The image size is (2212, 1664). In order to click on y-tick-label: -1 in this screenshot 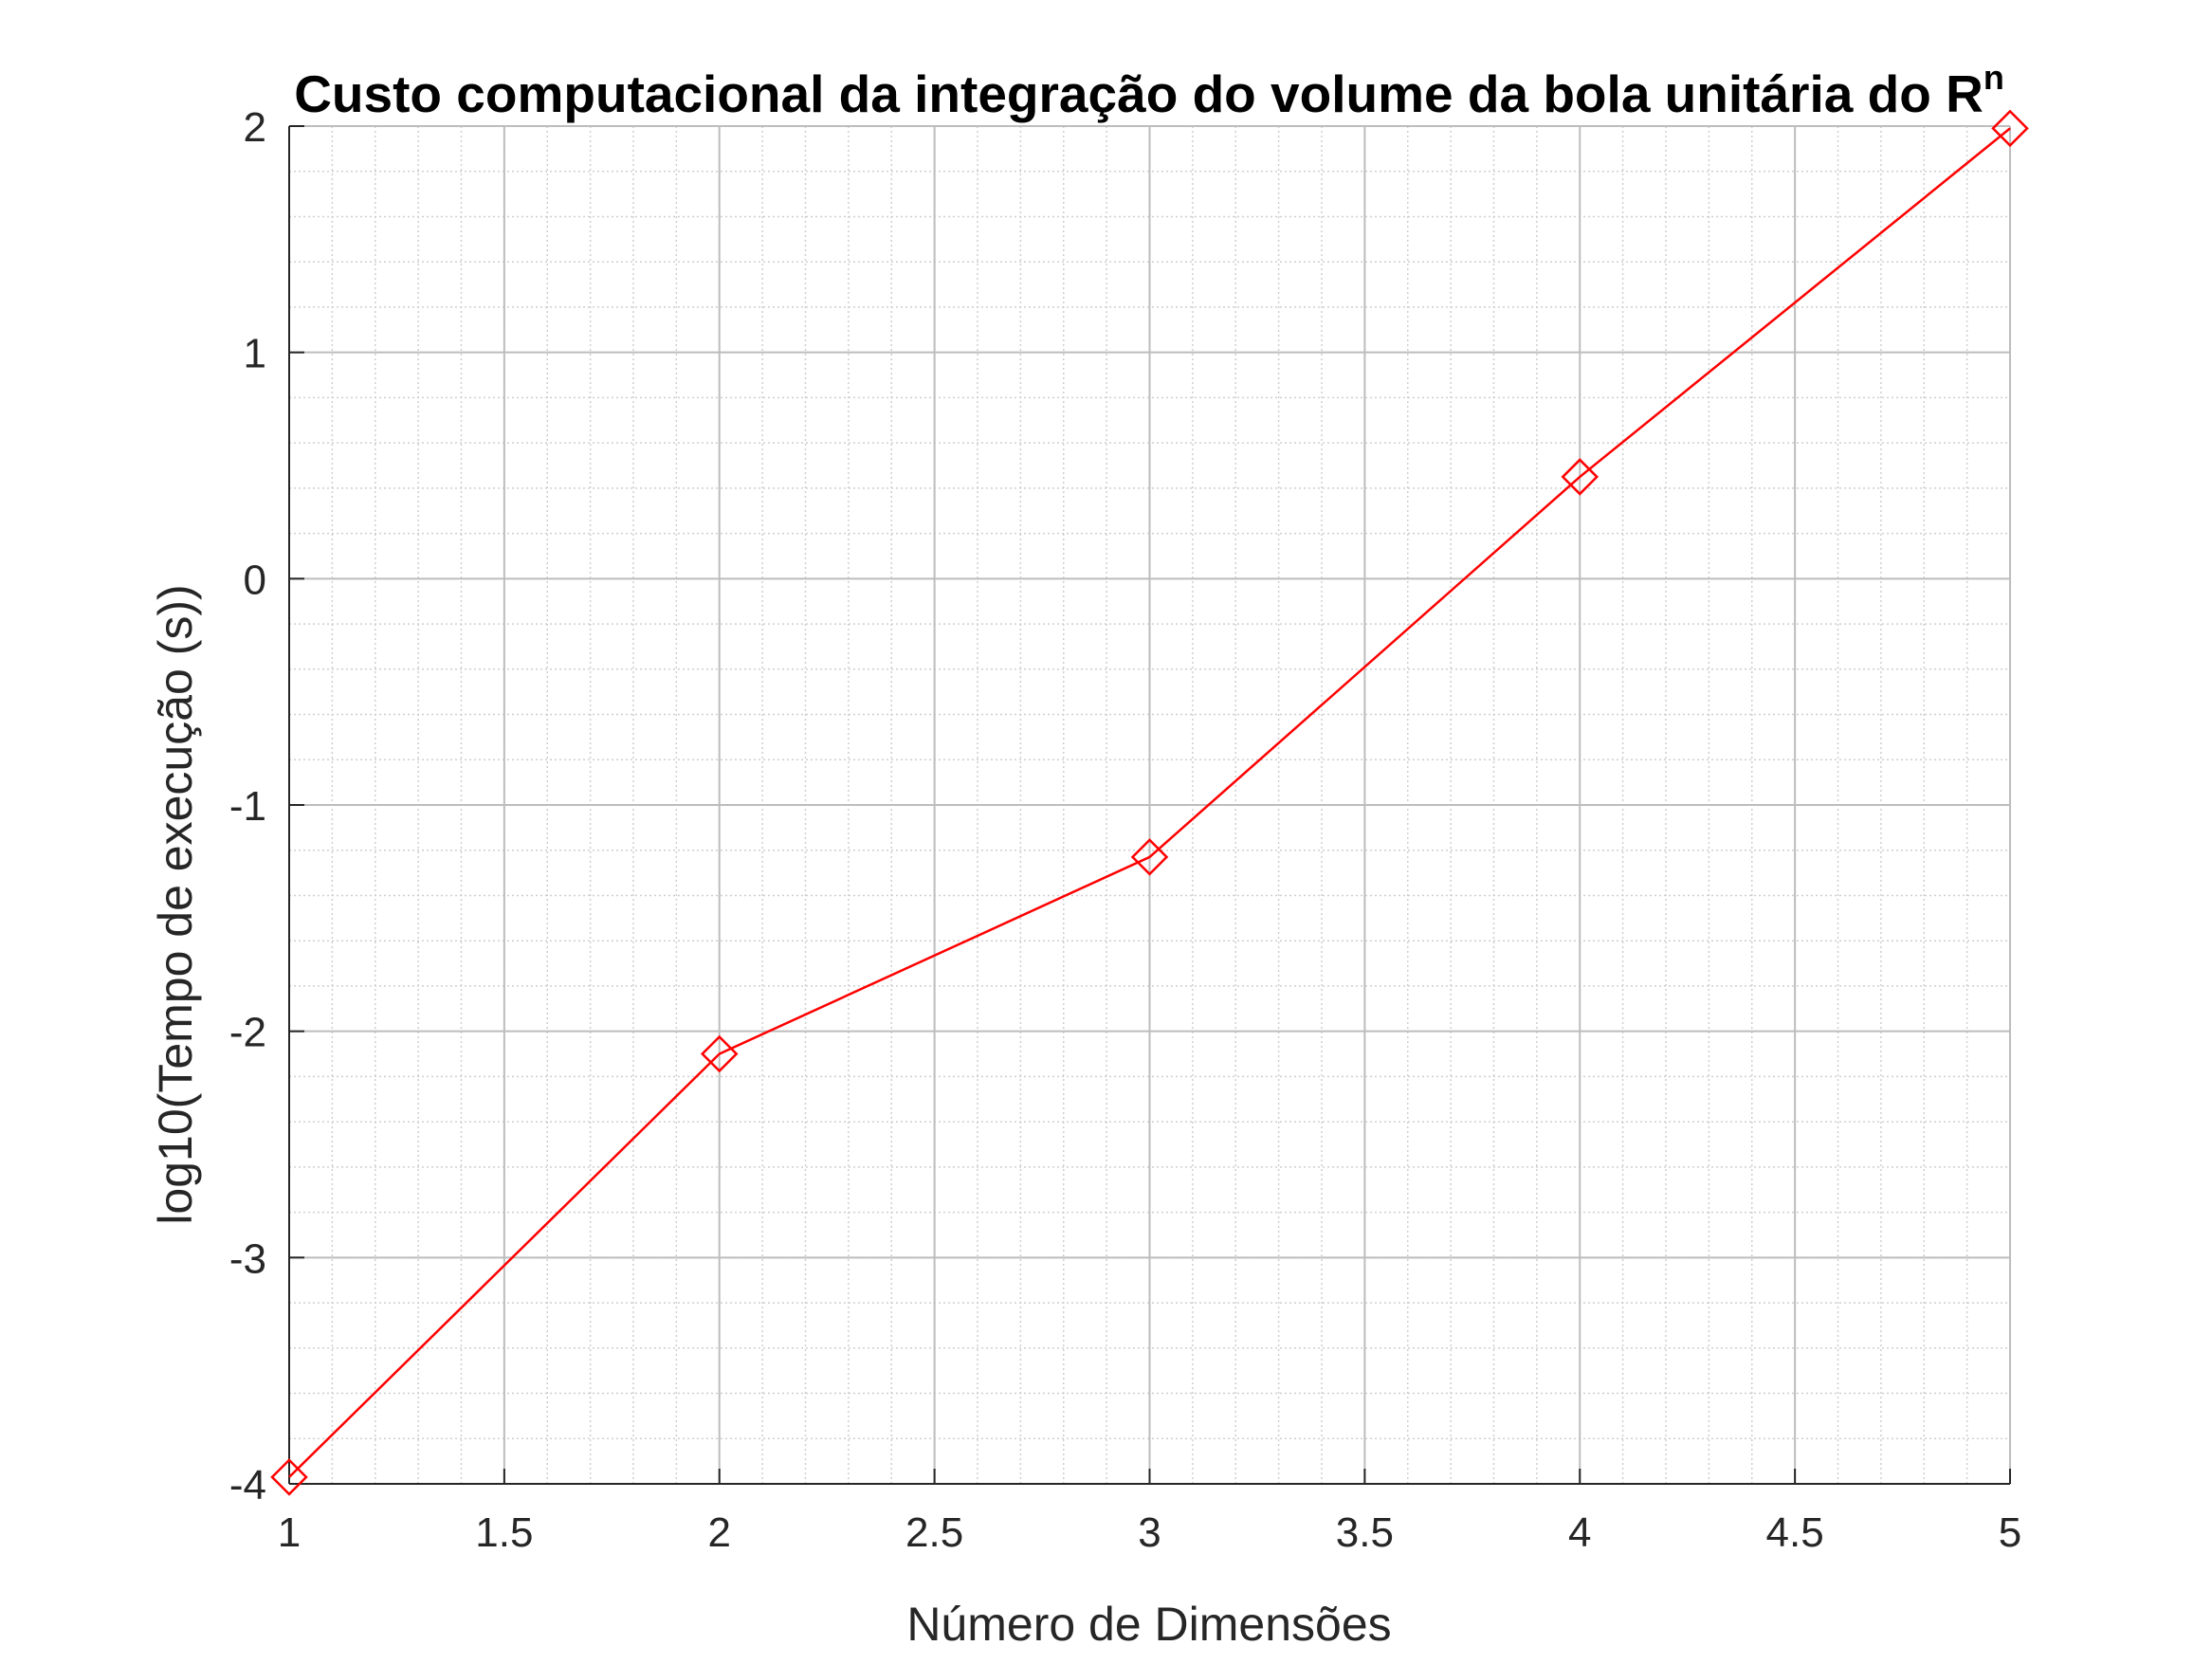, I will do `click(247, 806)`.